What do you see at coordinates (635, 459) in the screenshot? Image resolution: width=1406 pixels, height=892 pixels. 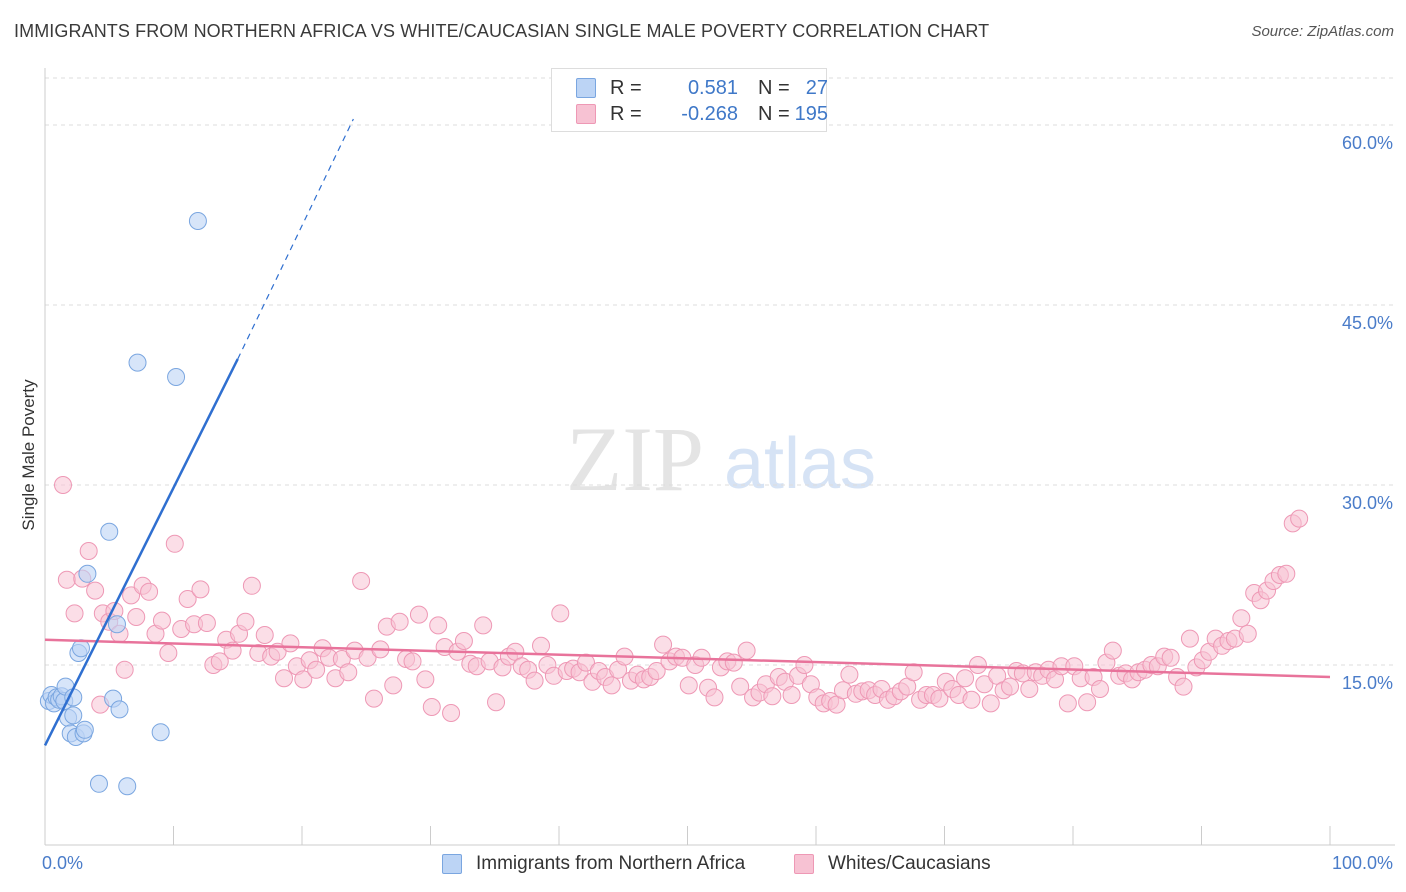 I see `watermark-zip: ZIP` at bounding box center [635, 459].